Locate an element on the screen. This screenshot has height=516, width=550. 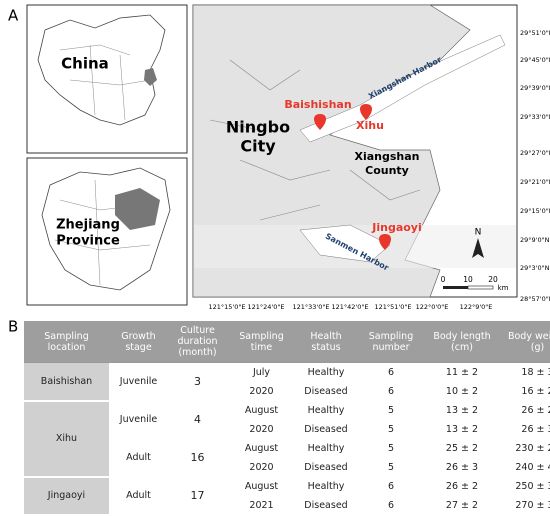
china-outline is located at coordinates (101, 70).